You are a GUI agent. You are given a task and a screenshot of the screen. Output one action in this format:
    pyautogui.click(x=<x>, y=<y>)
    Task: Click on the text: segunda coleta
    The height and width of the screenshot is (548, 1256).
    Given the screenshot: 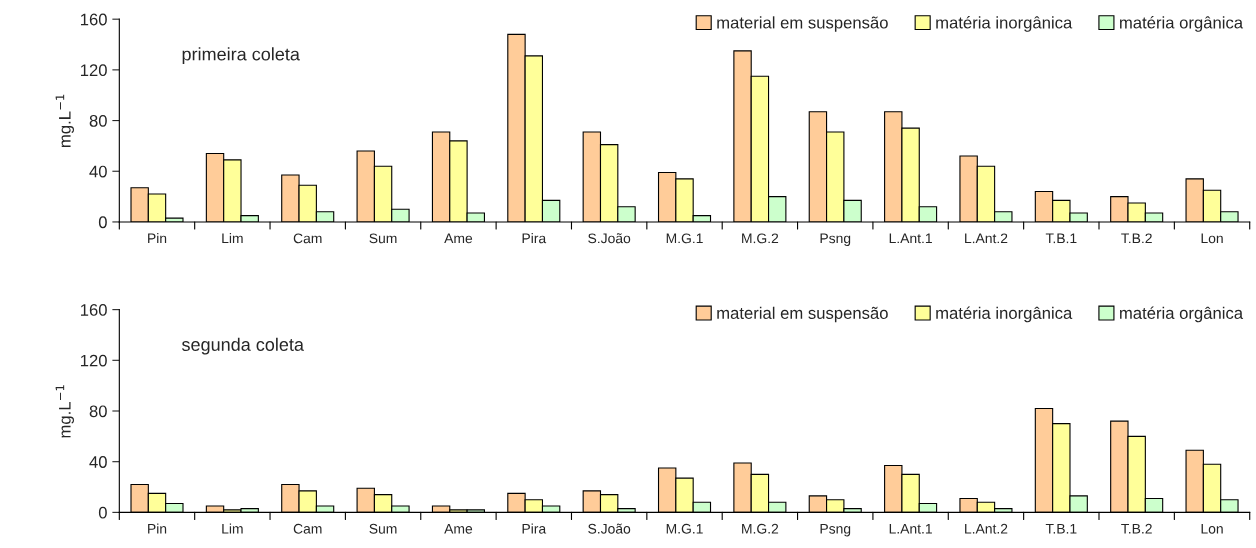 What is the action you would take?
    pyautogui.click(x=242, y=346)
    